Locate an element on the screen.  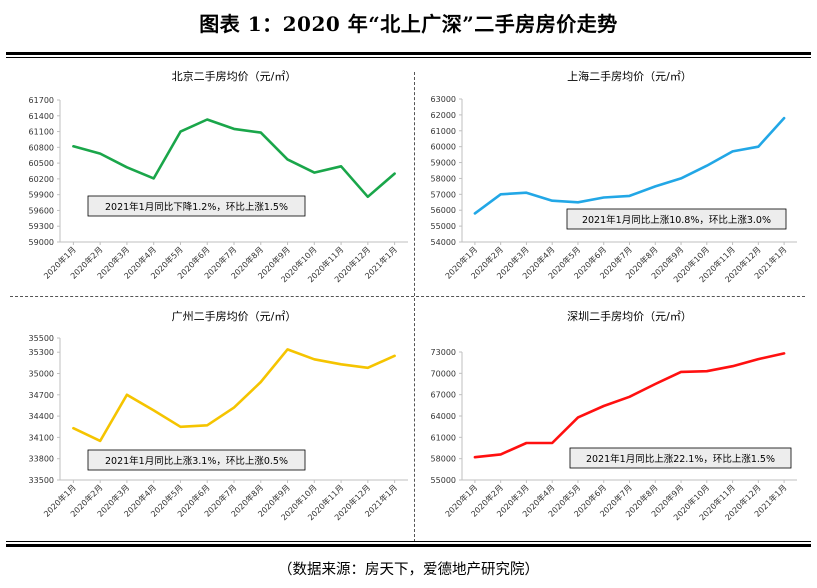
panel4-y-tick-label: 58000 is located at coordinates (443, 459).